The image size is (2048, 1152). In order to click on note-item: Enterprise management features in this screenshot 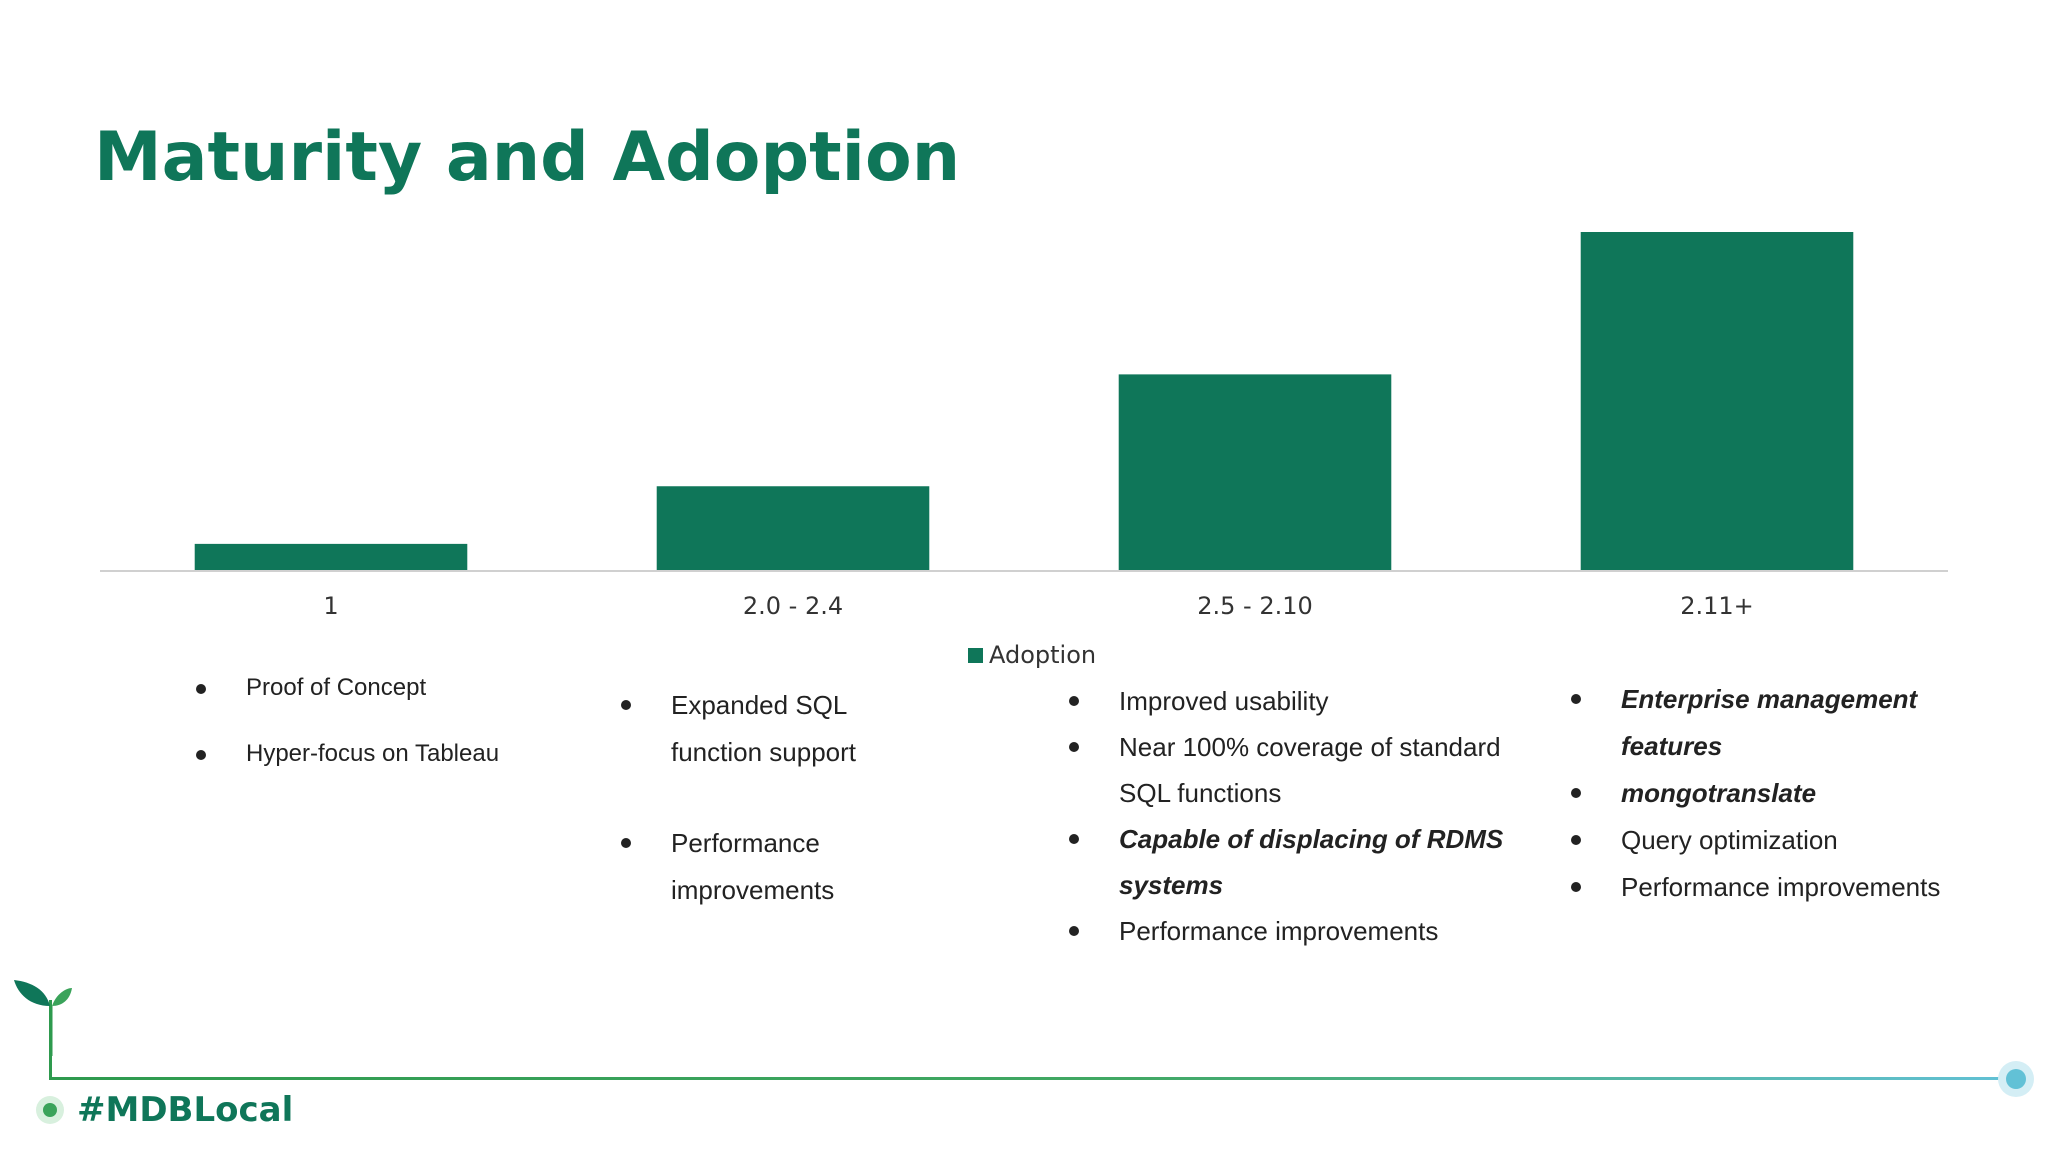, I will do `click(1791, 723)`.